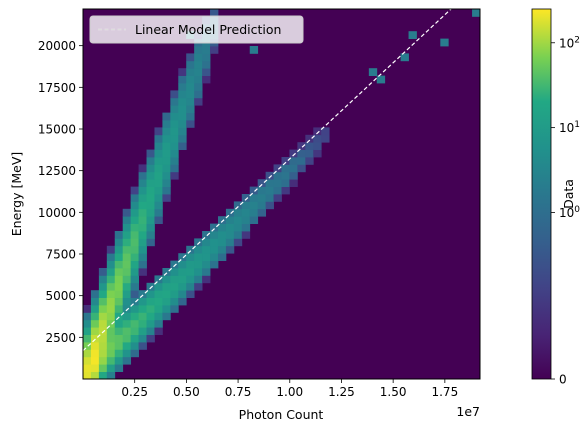  Describe the element at coordinates (468, 411) in the screenshot. I see `x-axis-offset-label: 1e7` at that location.